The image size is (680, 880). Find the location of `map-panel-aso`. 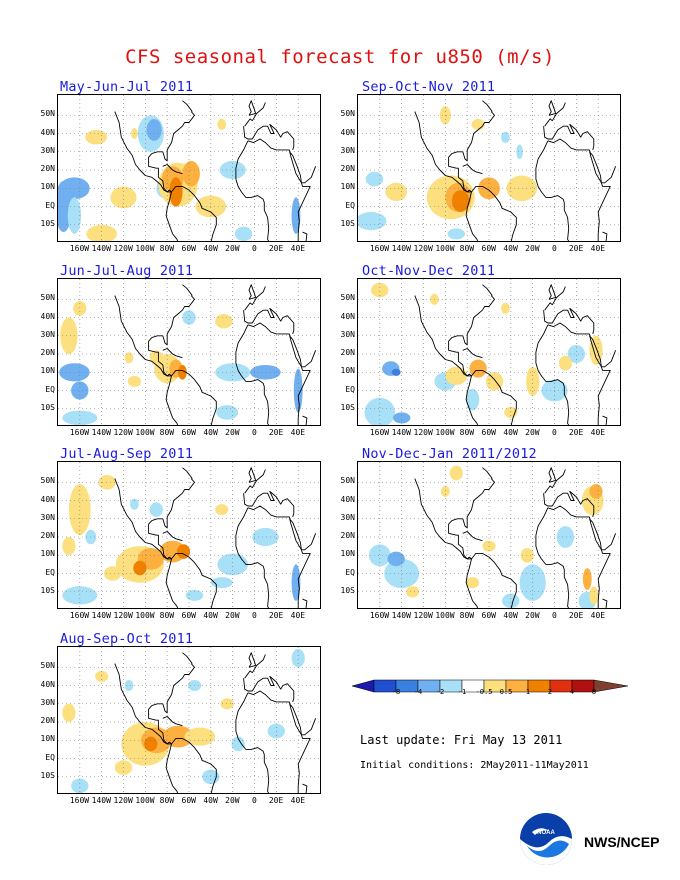

map-panel-aso is located at coordinates (189, 720).